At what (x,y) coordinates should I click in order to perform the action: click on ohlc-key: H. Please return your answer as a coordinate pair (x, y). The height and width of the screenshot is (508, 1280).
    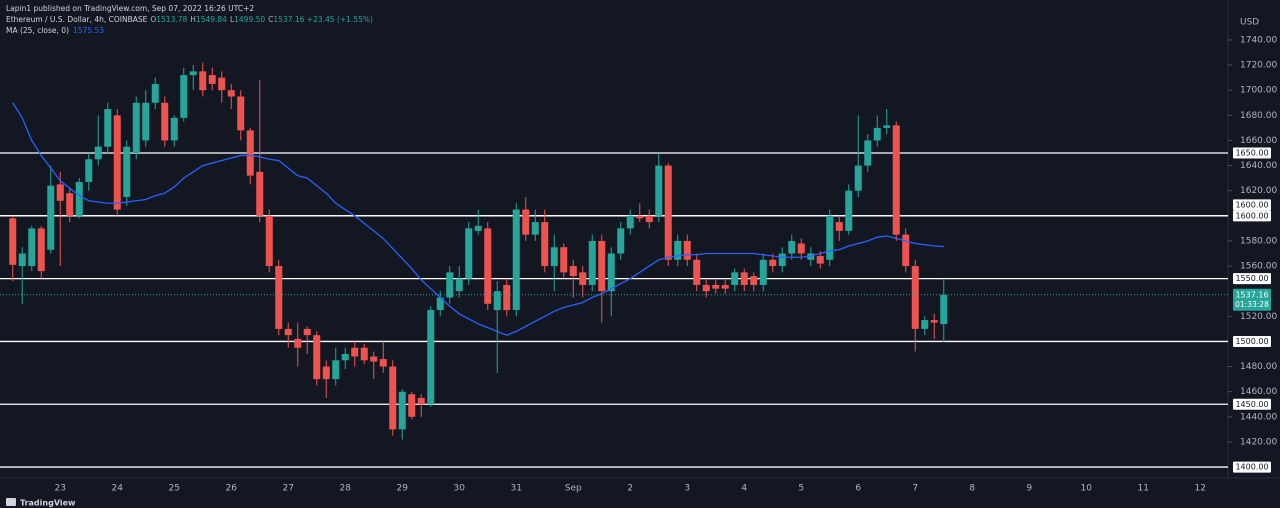
    Looking at the image, I should click on (193, 19).